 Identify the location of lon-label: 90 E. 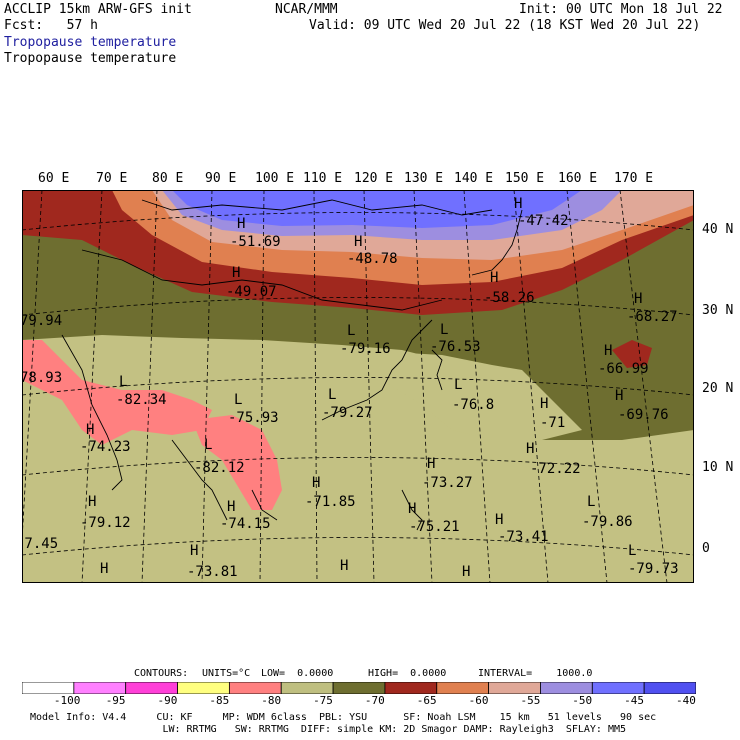
(221, 178).